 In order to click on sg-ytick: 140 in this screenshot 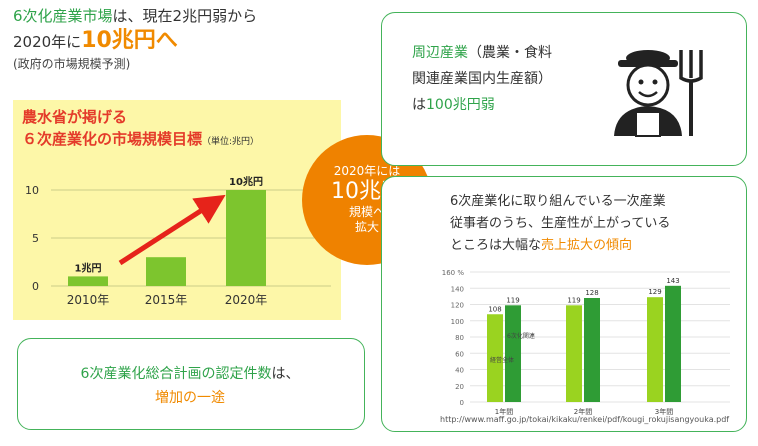, I will do `click(457, 289)`.